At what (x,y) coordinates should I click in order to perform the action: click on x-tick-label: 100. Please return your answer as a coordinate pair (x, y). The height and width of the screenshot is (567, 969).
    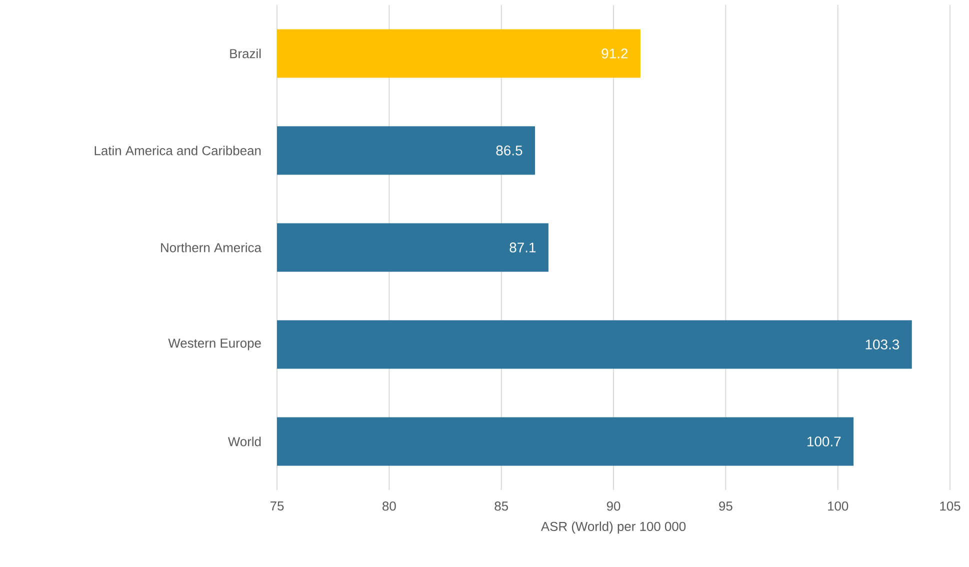
    Looking at the image, I should click on (838, 506).